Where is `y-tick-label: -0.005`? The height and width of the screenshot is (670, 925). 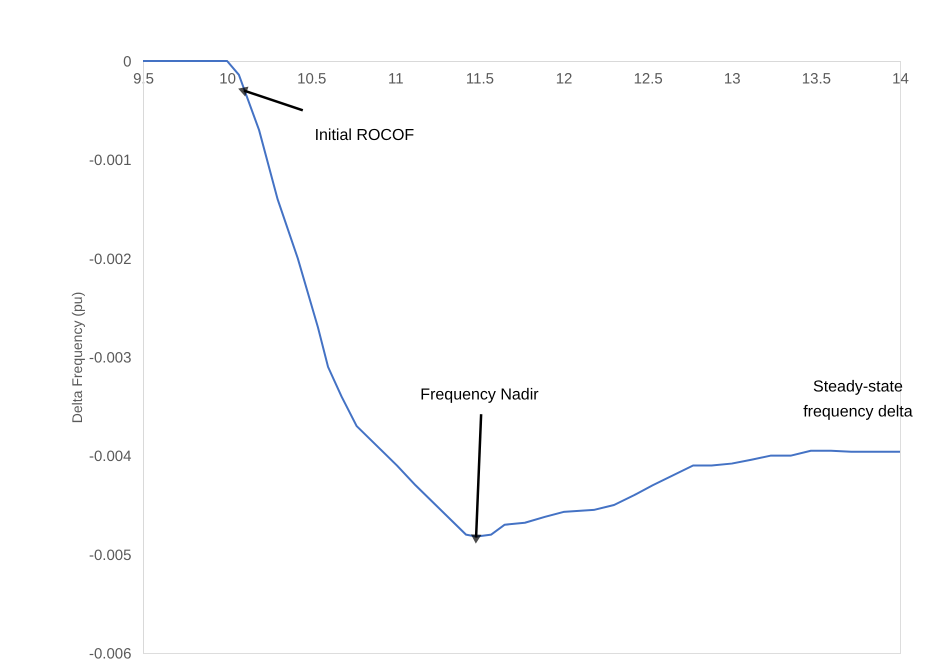 y-tick-label: -0.005 is located at coordinates (110, 555).